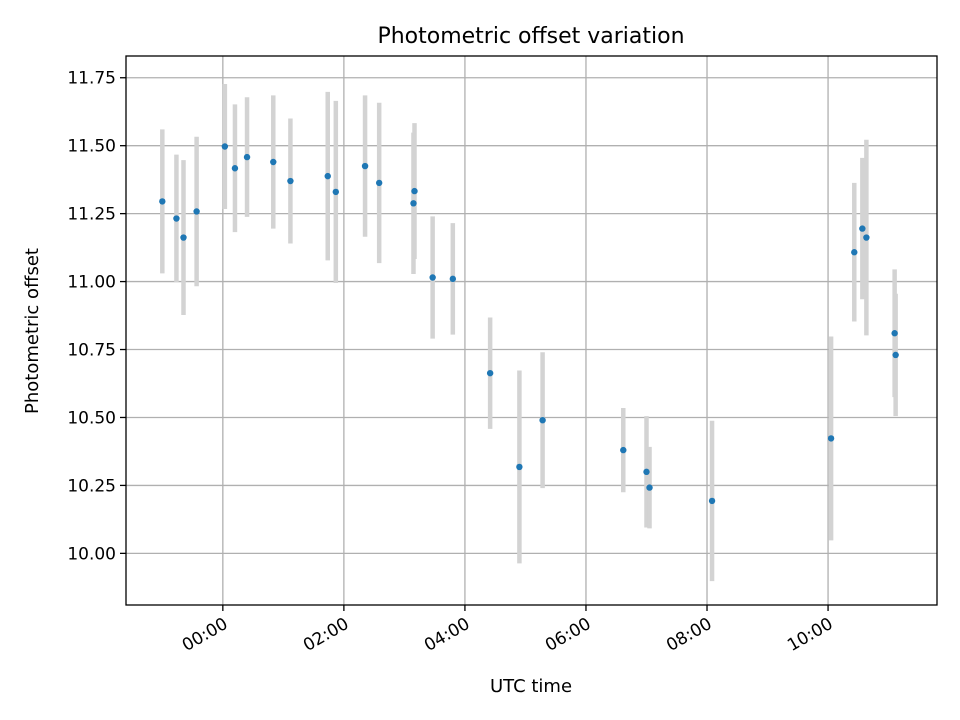  What do you see at coordinates (91, 351) in the screenshot?
I see `y-tick-label: 10.75` at bounding box center [91, 351].